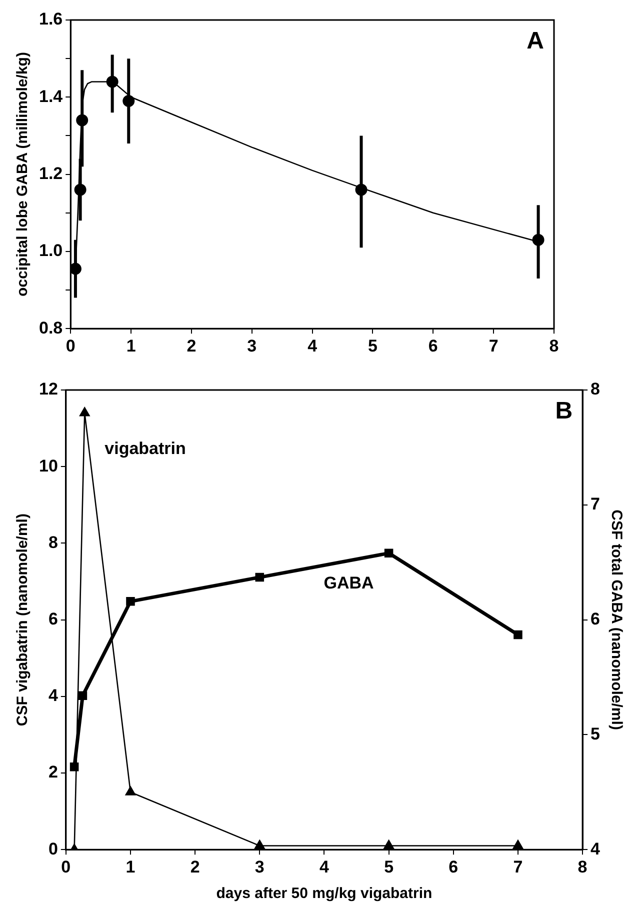 This screenshot has height=917, width=639. I want to click on y2-tick-label: 6, so click(595, 618).